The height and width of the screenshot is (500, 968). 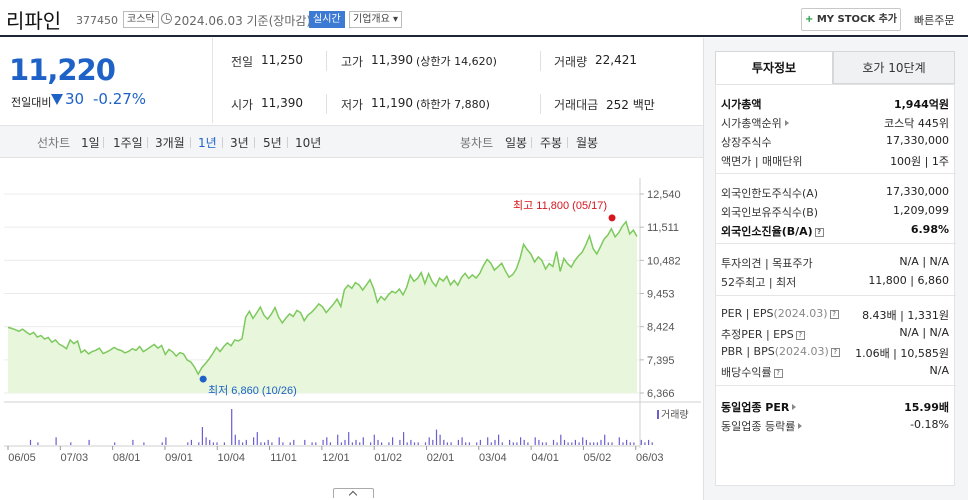 I want to click on chevron-down-icon: ▾, so click(x=396, y=19).